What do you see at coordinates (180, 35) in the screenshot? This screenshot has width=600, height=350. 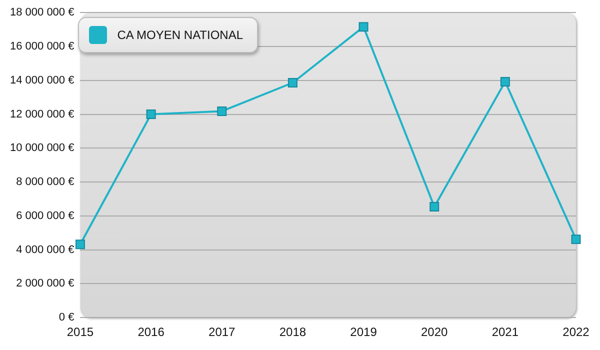 I see `legend-label: CA MOYEN NATIONAL` at bounding box center [180, 35].